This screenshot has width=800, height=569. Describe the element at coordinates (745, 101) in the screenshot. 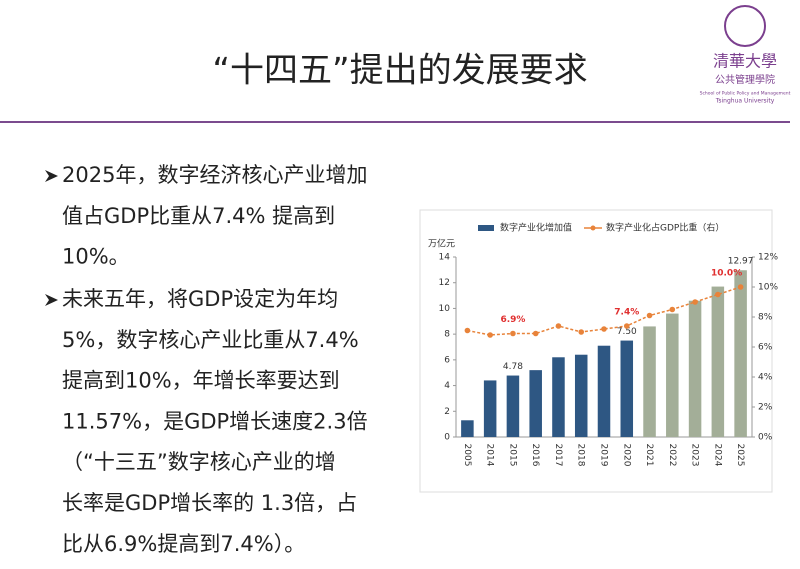

I see `logo-english: Tsinghua University` at that location.